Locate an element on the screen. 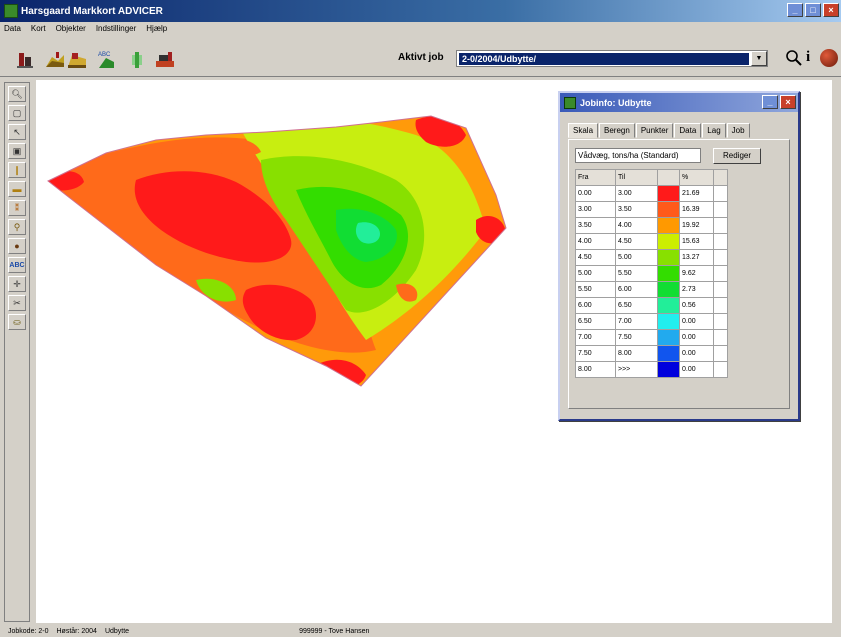 The image size is (841, 637). menu-objekter: Objekter is located at coordinates (70, 28).